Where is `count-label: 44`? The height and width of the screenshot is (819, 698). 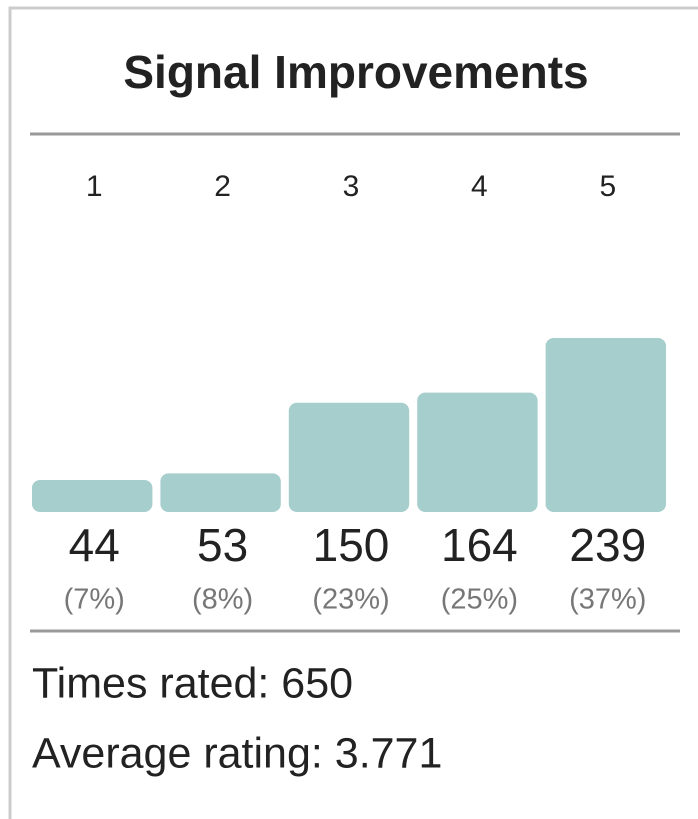
count-label: 44 is located at coordinates (94, 545).